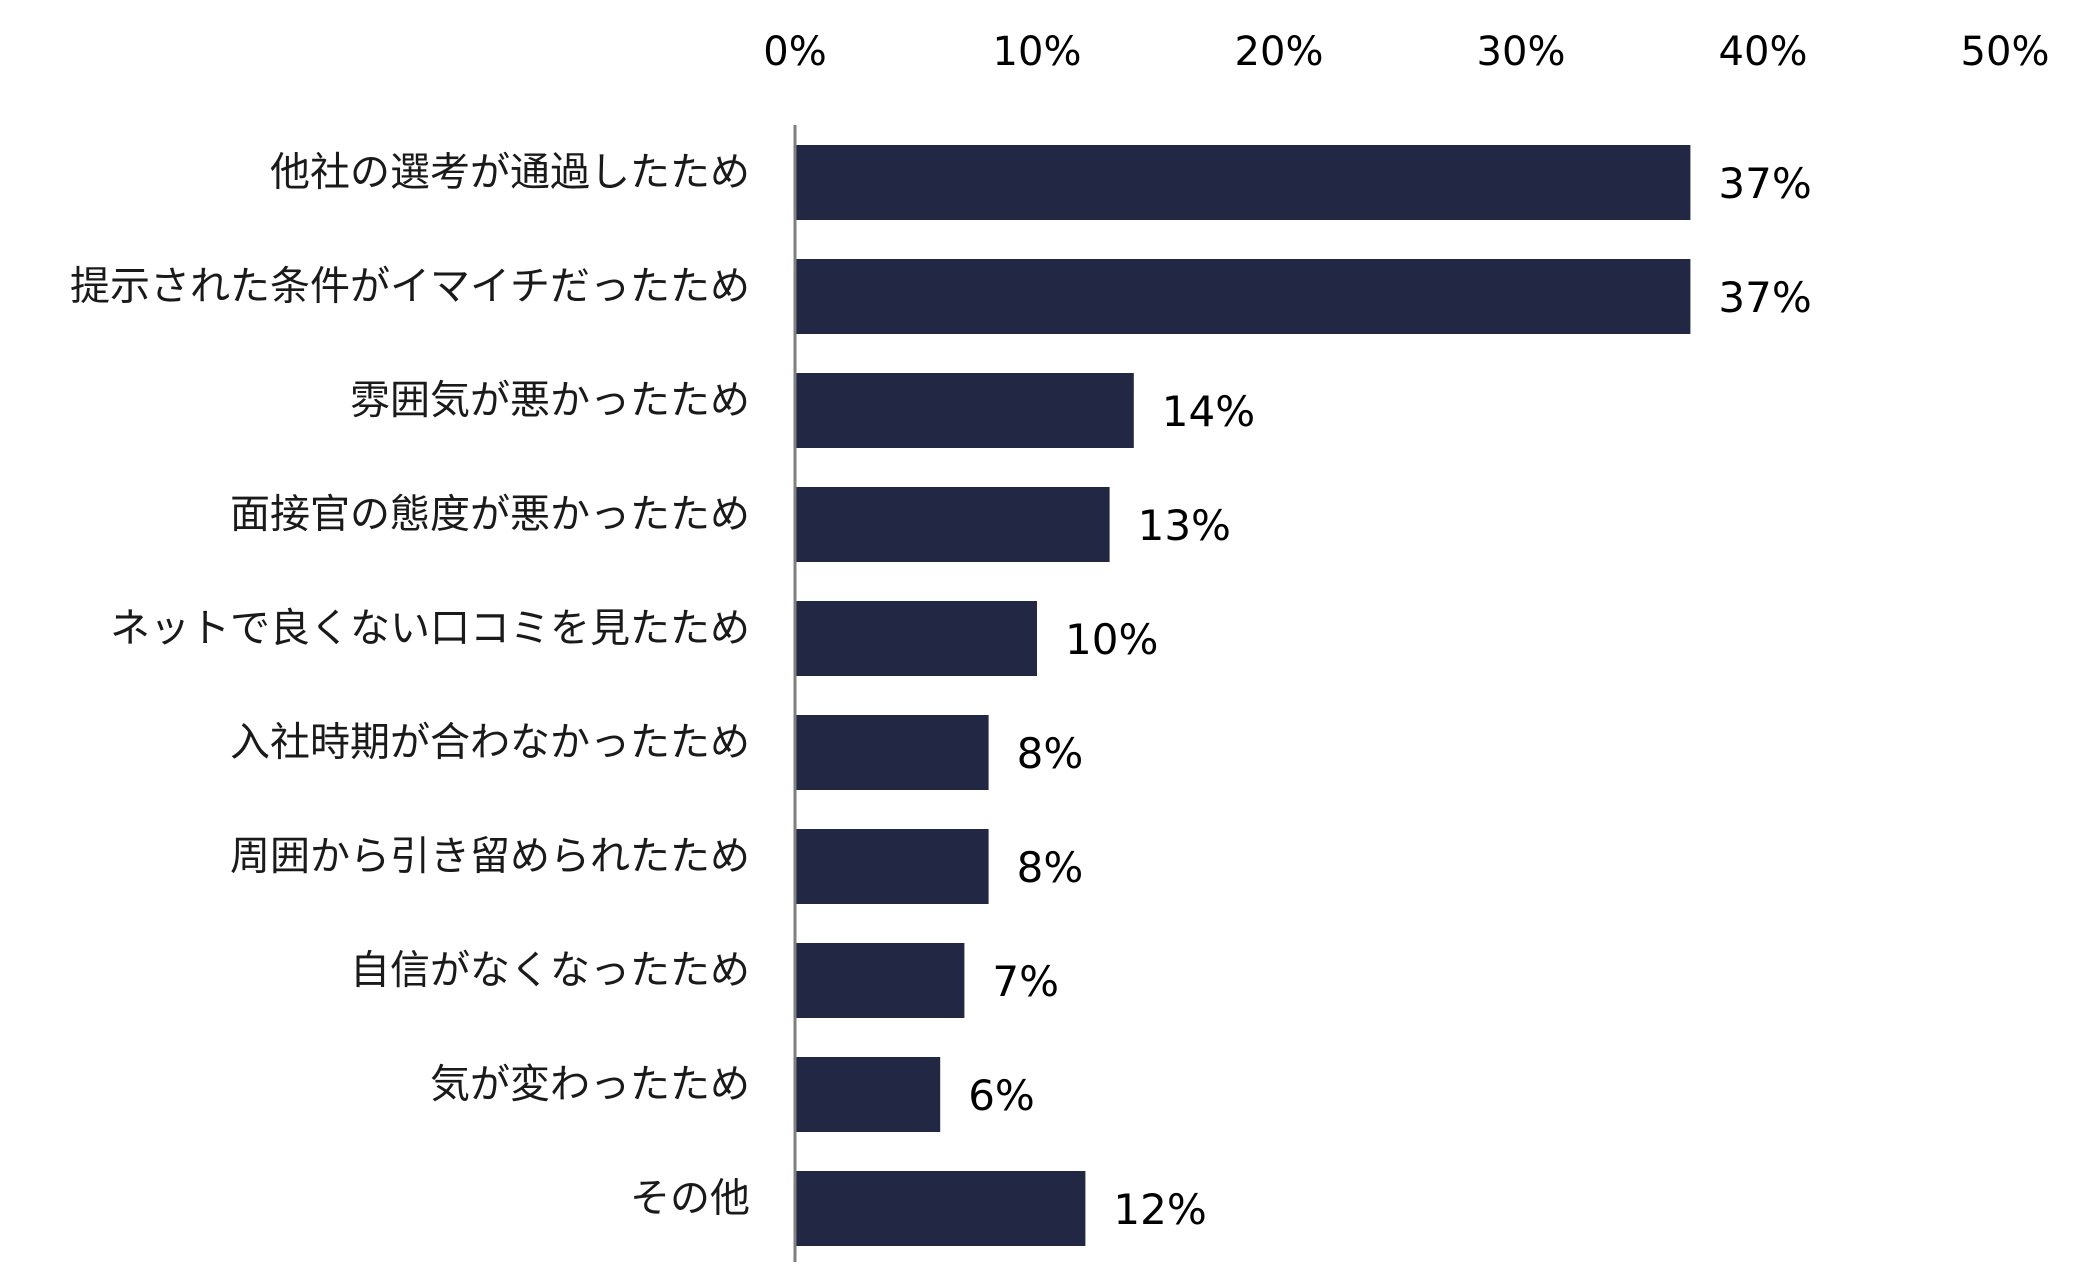 The height and width of the screenshot is (1285, 2084). What do you see at coordinates (430, 629) in the screenshot?
I see `category-label: ネットで良くない口コミを見たため` at bounding box center [430, 629].